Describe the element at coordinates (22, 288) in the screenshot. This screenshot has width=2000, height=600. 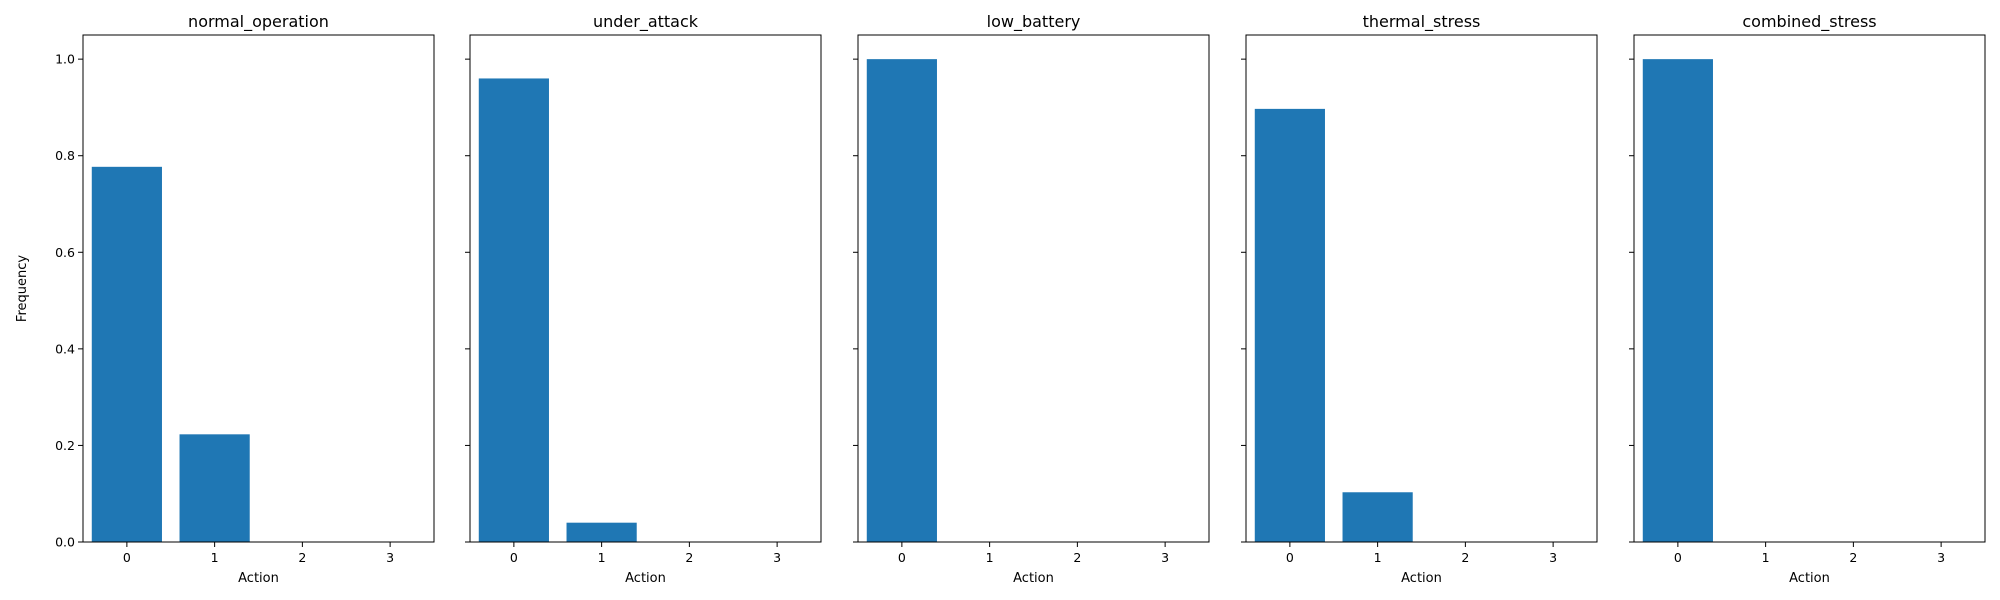
I see `y-axis-label: Frequency` at that location.